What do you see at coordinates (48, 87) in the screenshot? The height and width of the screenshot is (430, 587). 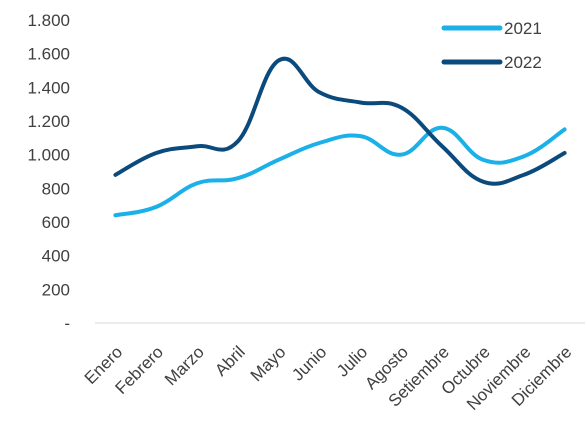 I see `y-tick-label: 1.400` at bounding box center [48, 87].